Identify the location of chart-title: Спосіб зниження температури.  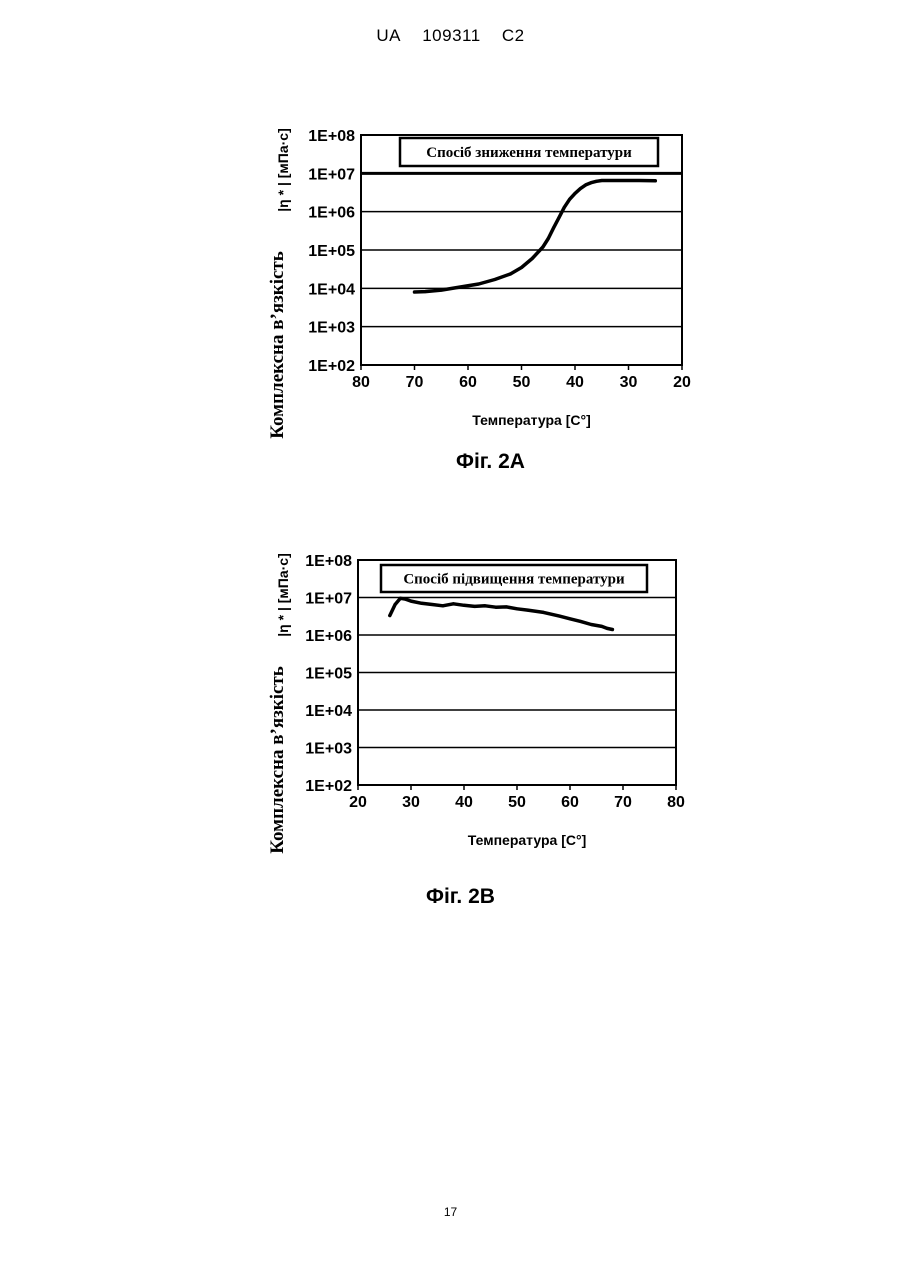
(529, 153).